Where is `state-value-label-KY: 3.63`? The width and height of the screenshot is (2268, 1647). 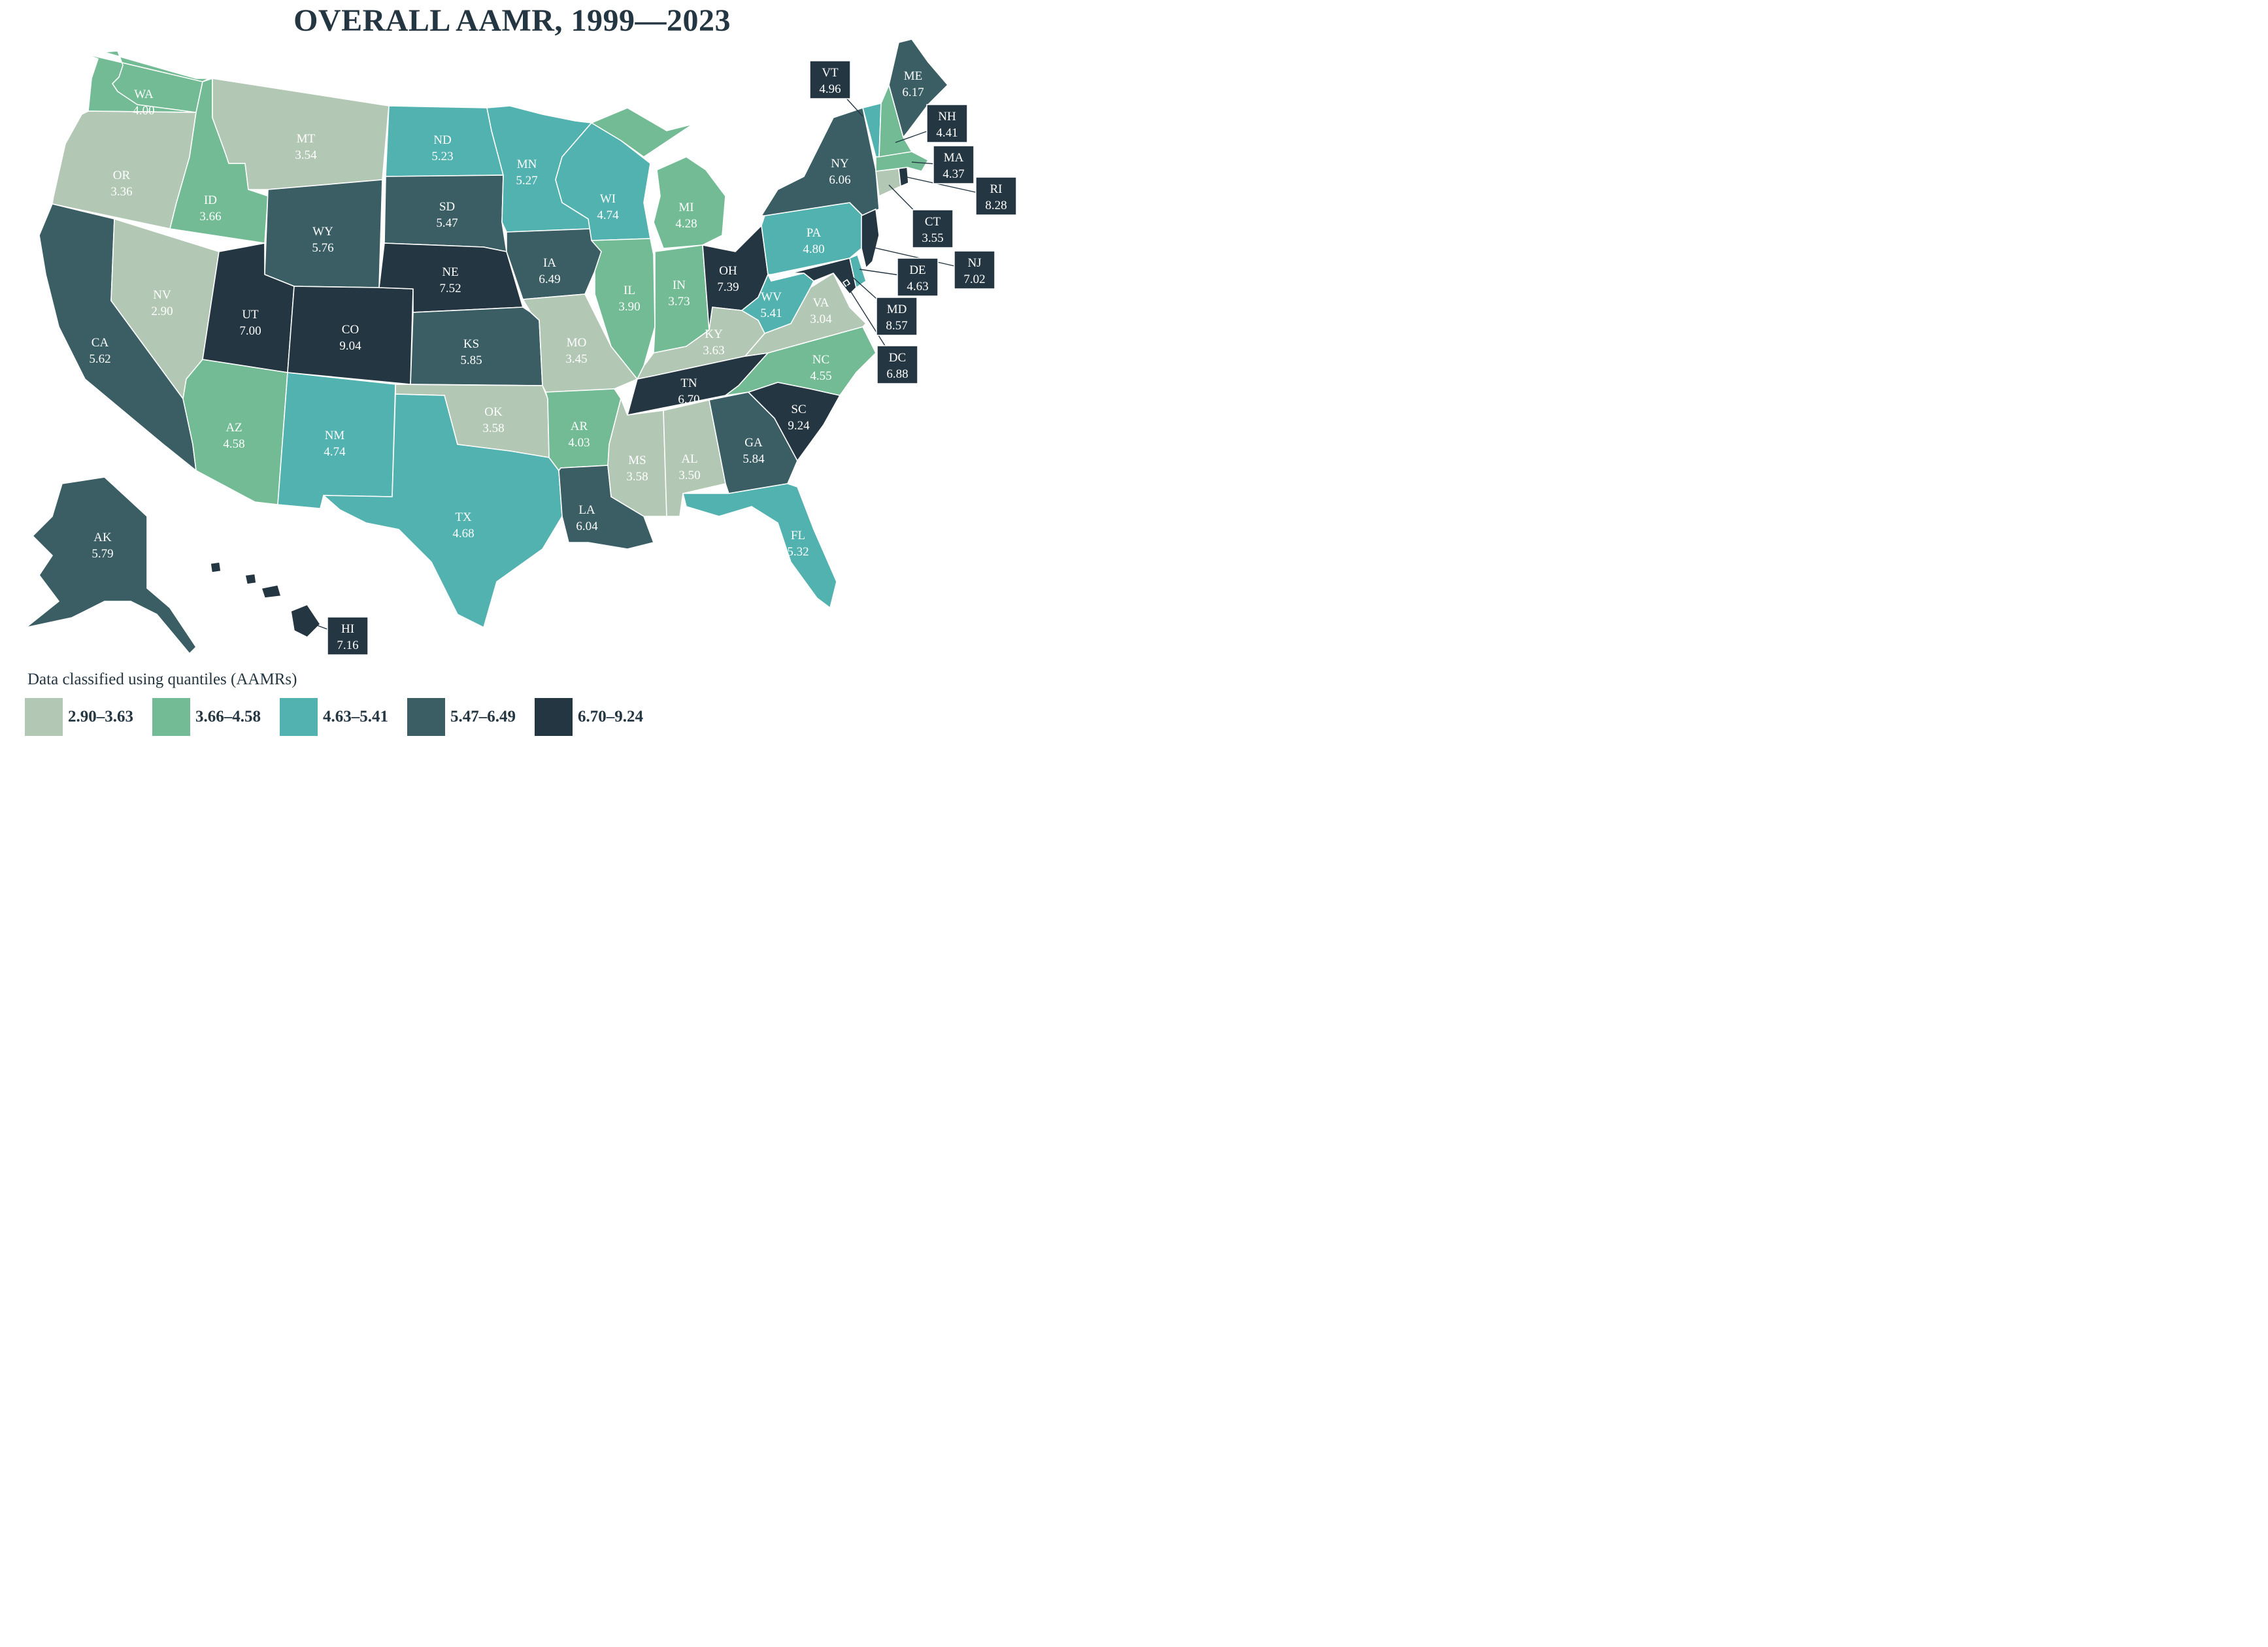
state-value-label-KY: 3.63 is located at coordinates (713, 351).